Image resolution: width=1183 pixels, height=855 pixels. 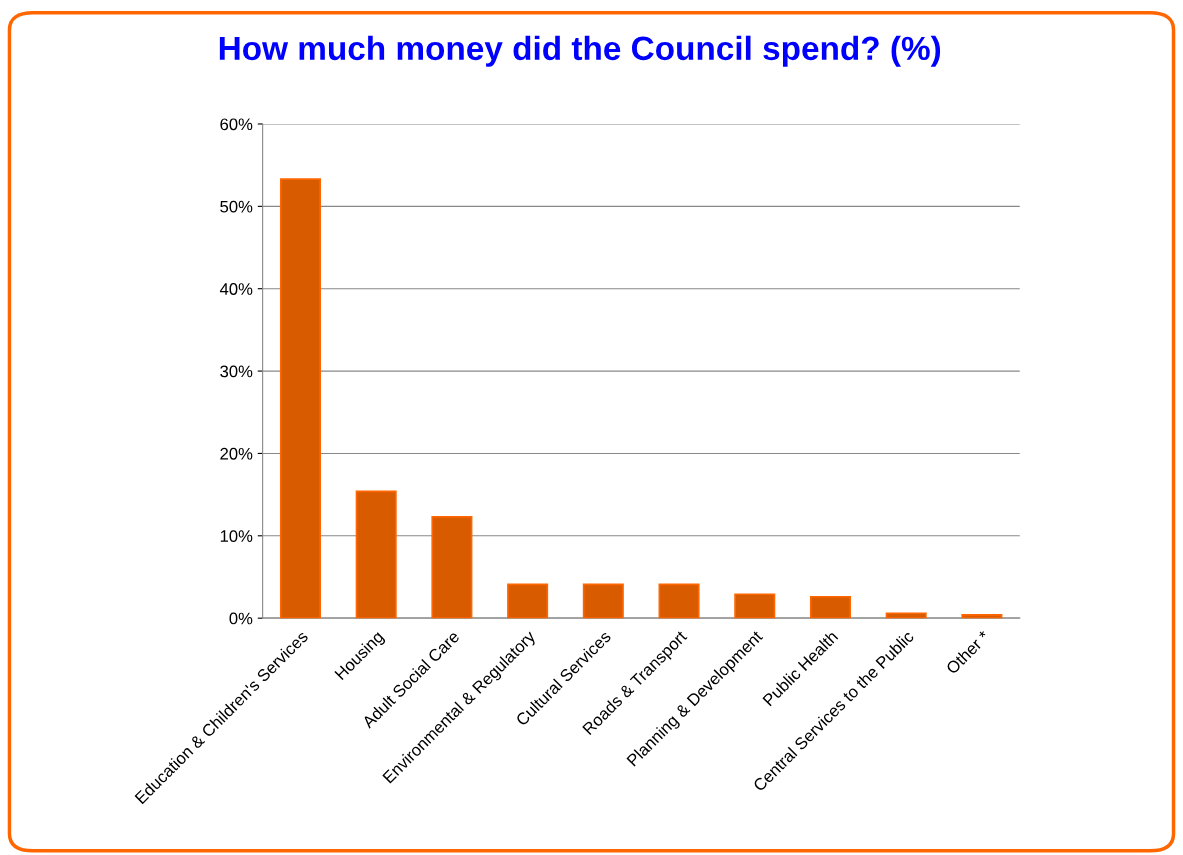 What do you see at coordinates (236, 371) in the screenshot?
I see `y-tick-label: 30%` at bounding box center [236, 371].